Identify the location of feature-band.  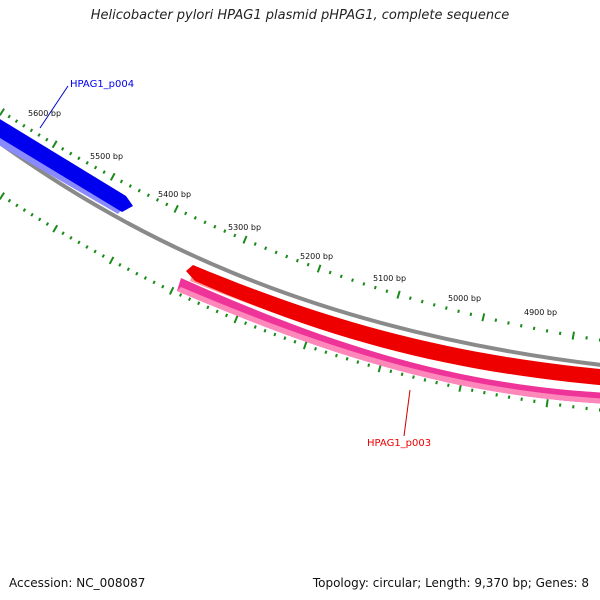
(388, 341).